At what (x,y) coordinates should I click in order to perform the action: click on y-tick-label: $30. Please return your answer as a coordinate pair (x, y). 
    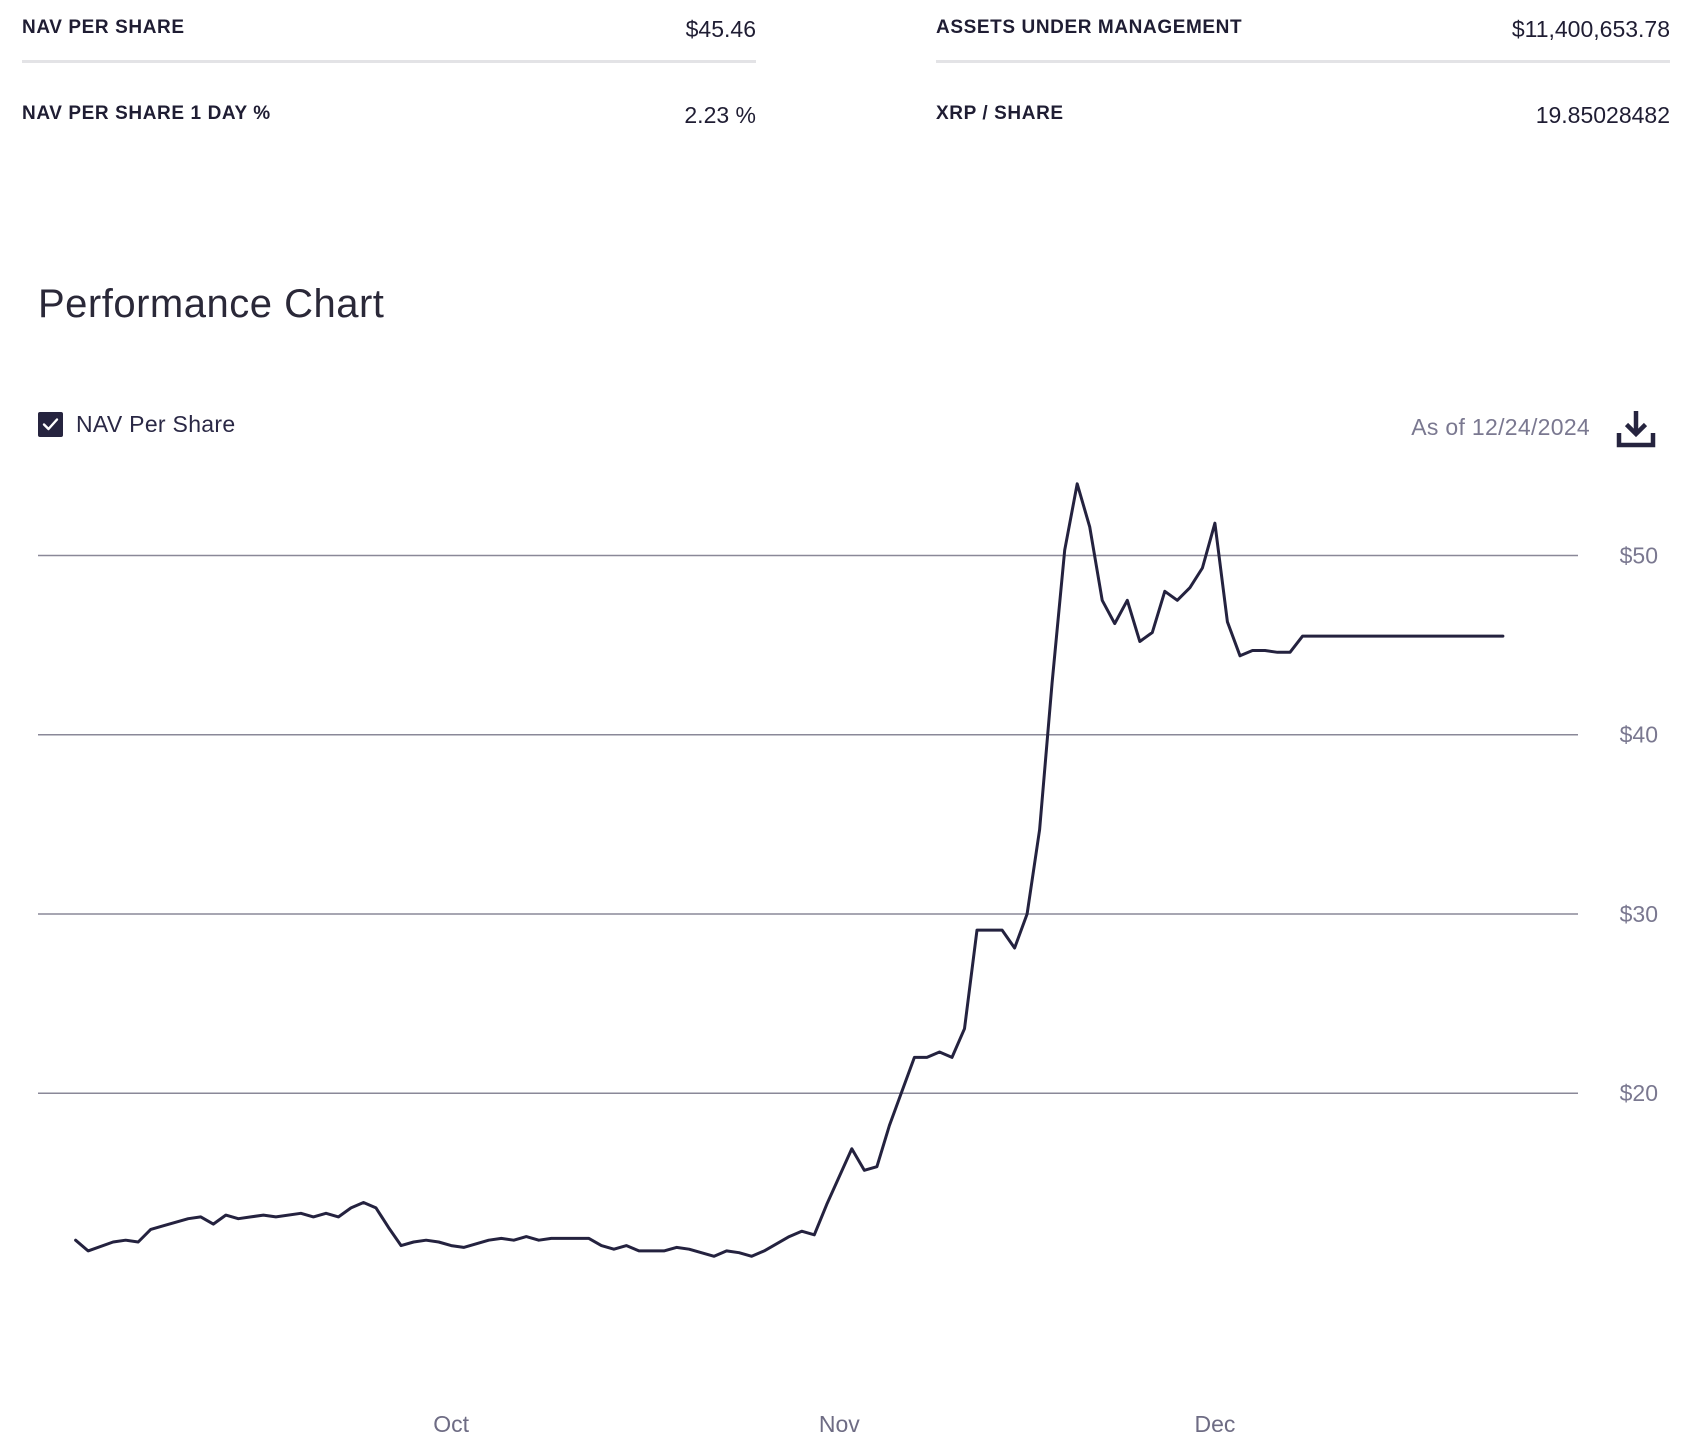
    Looking at the image, I should click on (1639, 914).